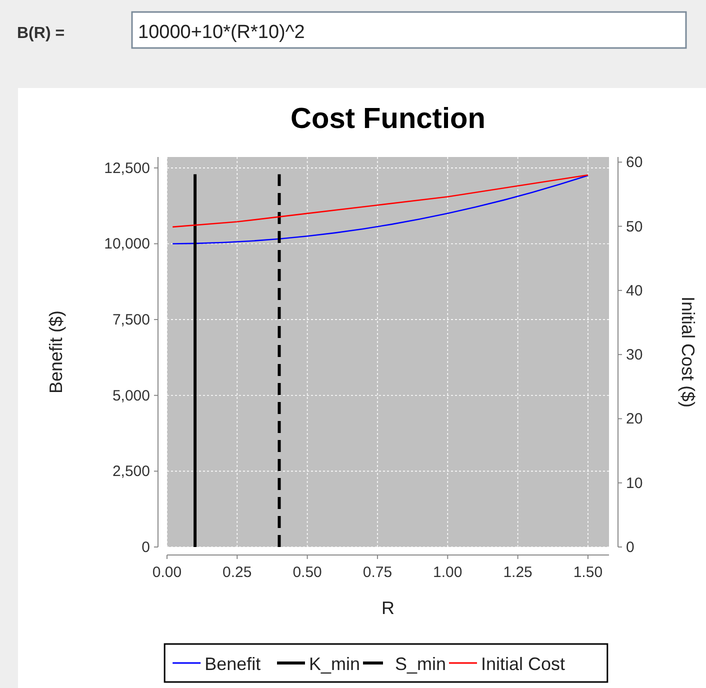 The image size is (706, 688). Describe the element at coordinates (334, 664) in the screenshot. I see `legend-label: K_min` at that location.